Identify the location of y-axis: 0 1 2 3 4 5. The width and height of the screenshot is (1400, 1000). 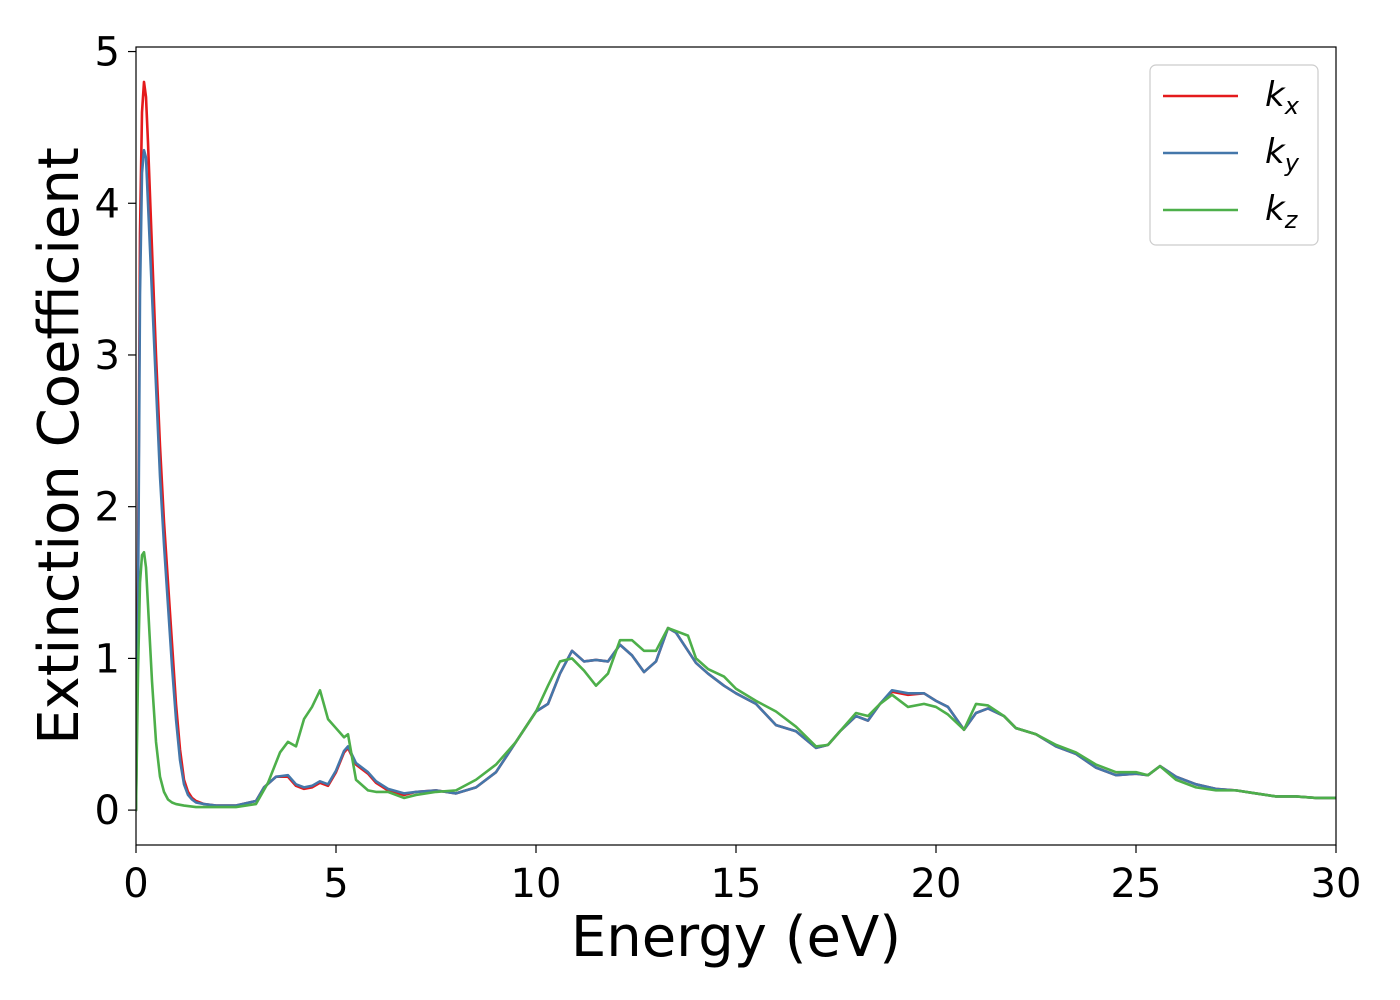
(115, 432).